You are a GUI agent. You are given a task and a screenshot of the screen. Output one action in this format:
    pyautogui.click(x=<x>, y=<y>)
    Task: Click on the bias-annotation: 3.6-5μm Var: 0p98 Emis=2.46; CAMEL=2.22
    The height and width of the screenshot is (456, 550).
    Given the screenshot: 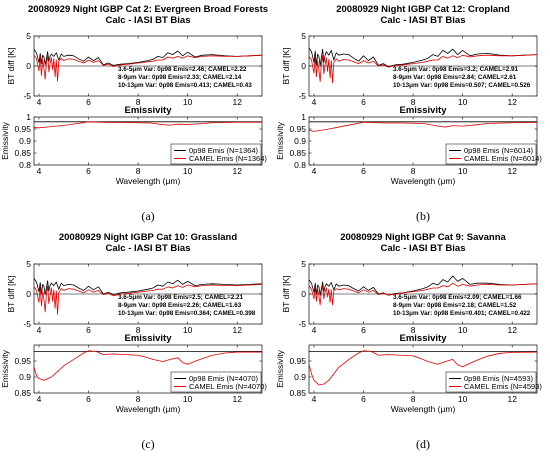 What is the action you would take?
    pyautogui.click(x=182, y=69)
    